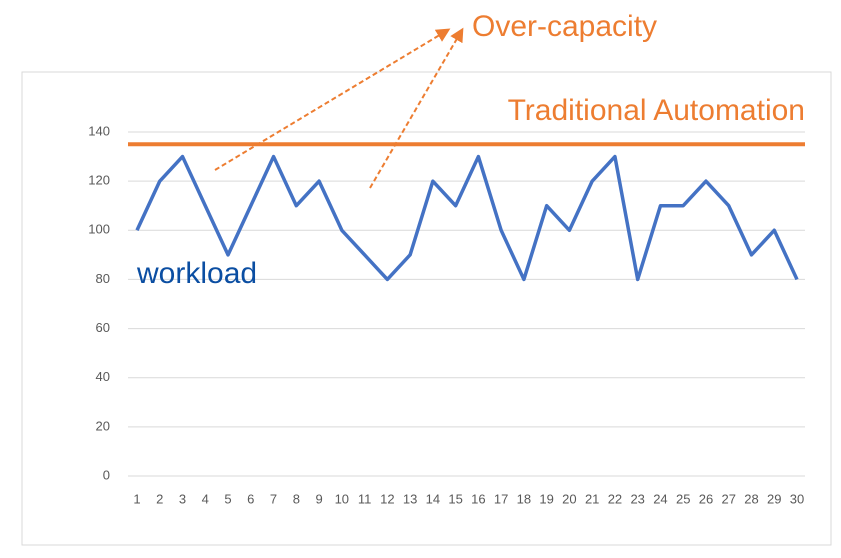 This screenshot has height=558, width=841. I want to click on x-tick-label: 27, so click(728, 498).